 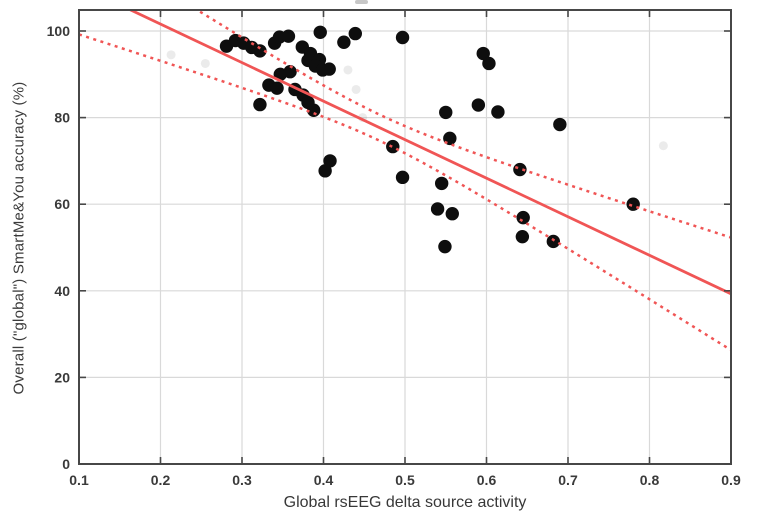 I want to click on y-tick-label: 40, so click(x=62, y=291).